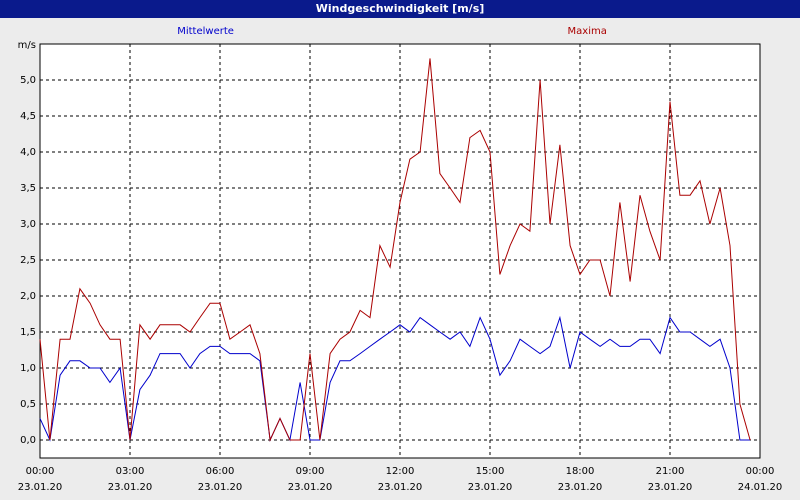 This screenshot has width=800, height=500. Describe the element at coordinates (28, 224) in the screenshot. I see `y-tick-label: 3,0` at that location.